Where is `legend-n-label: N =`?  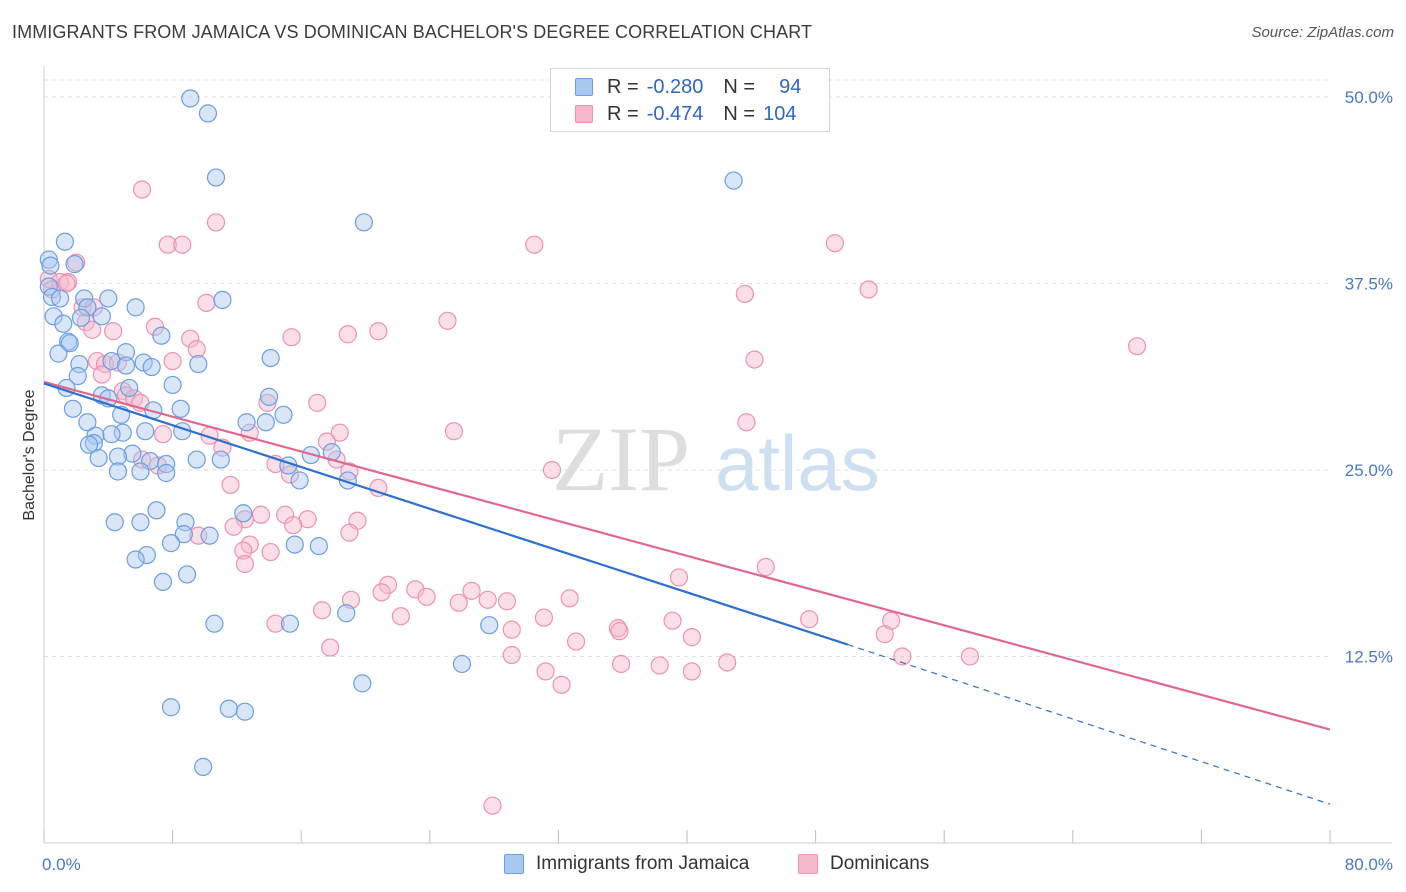
legend-n-label: N = is located at coordinates (739, 86).